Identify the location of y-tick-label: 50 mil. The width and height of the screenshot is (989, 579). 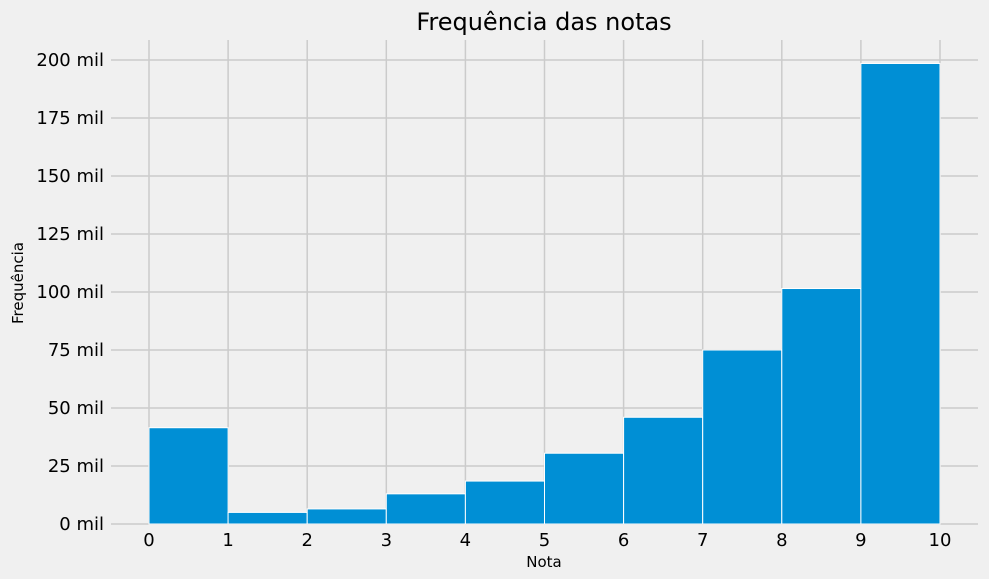
(76, 408).